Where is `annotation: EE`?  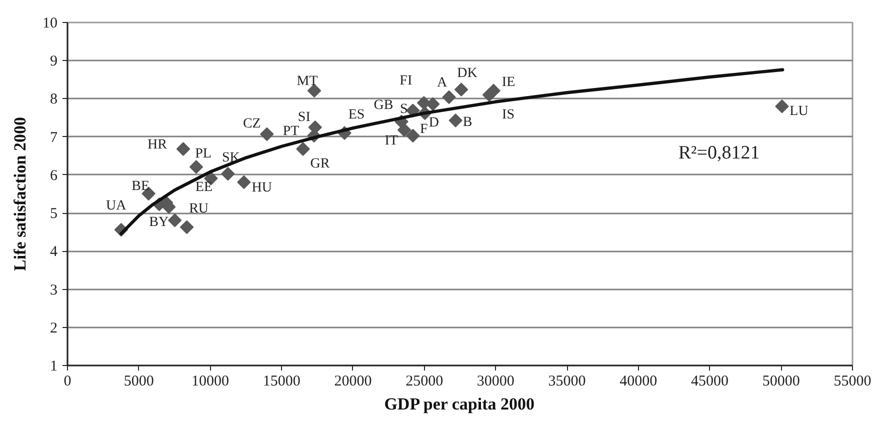 annotation: EE is located at coordinates (203, 187).